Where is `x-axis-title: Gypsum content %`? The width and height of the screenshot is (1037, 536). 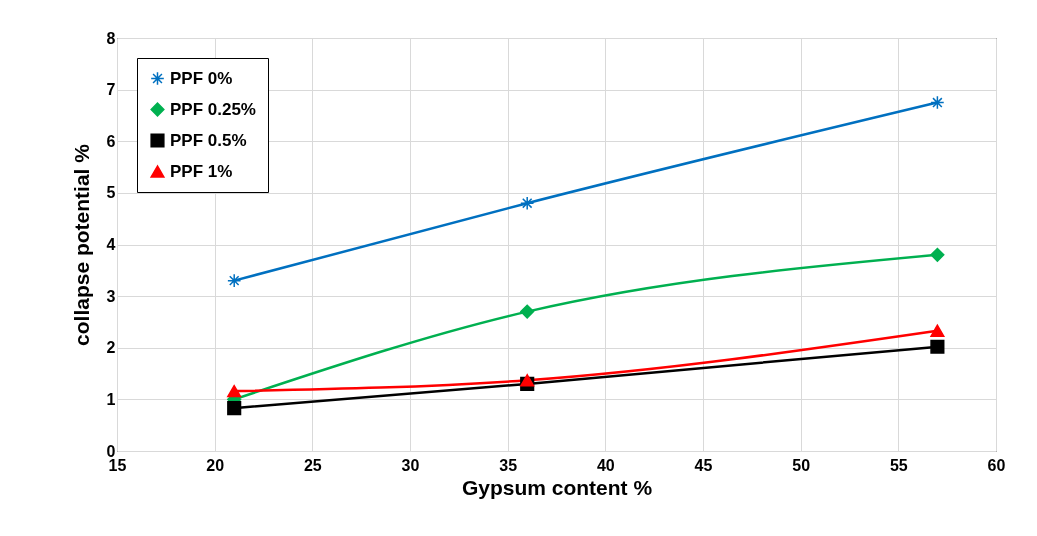 x-axis-title: Gypsum content % is located at coordinates (557, 487).